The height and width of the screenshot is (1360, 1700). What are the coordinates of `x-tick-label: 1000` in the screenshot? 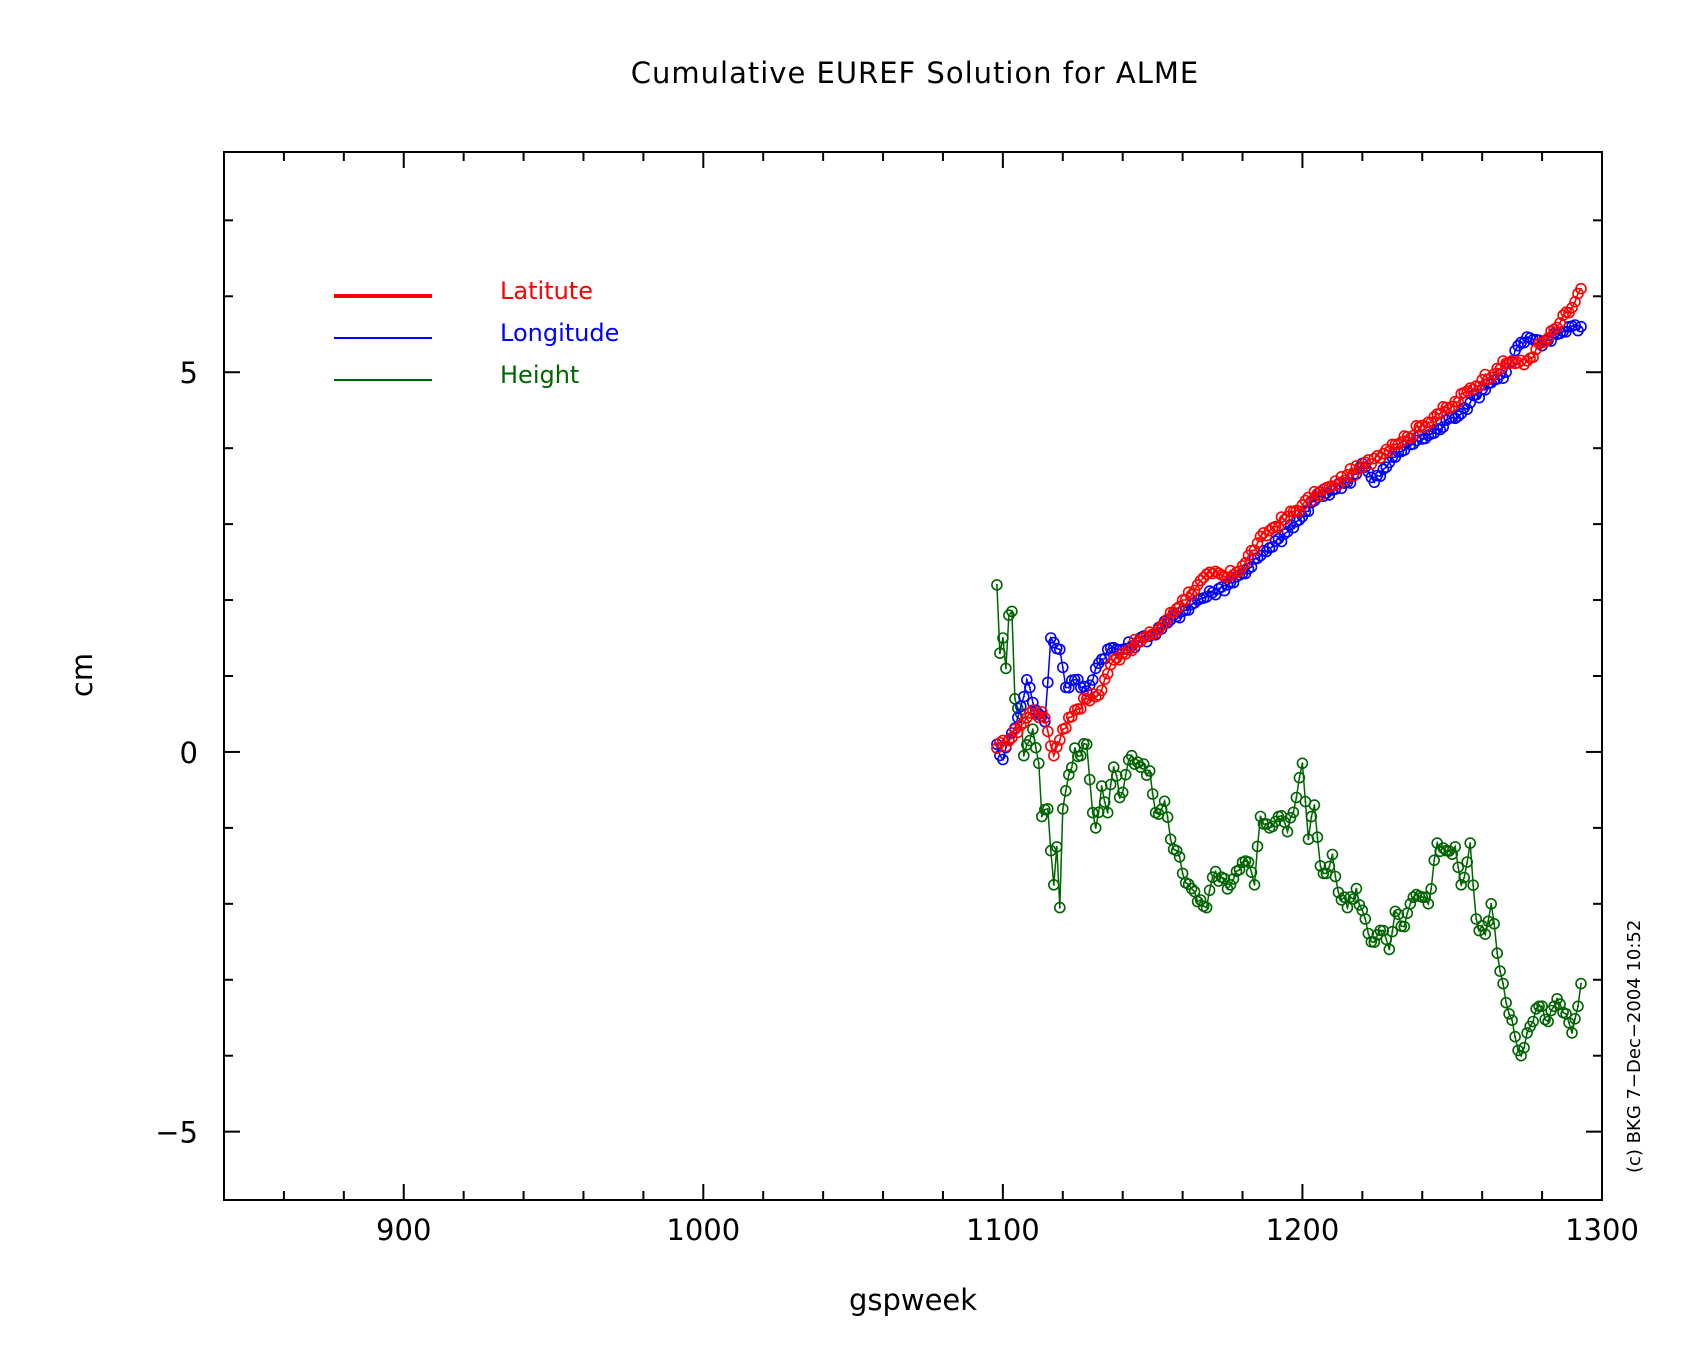 It's located at (703, 1230).